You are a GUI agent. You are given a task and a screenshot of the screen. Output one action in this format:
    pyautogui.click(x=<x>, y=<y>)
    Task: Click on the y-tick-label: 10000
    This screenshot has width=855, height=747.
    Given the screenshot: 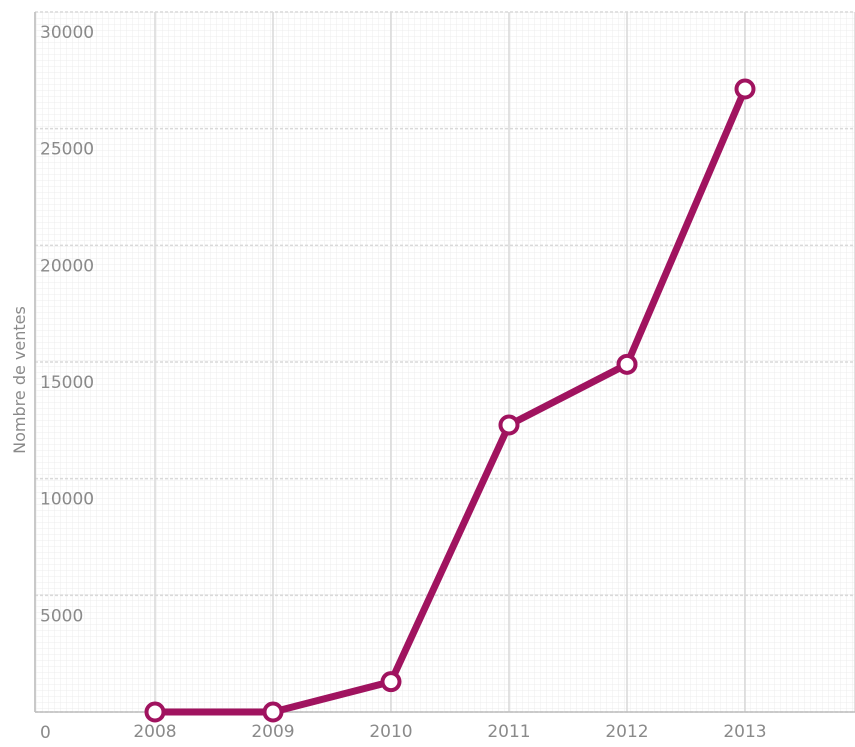 What is the action you would take?
    pyautogui.click(x=67, y=500)
    